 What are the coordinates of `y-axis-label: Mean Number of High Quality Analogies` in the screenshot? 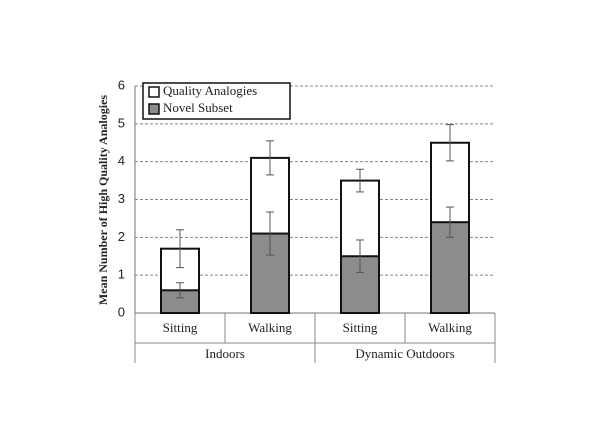 It's located at (103, 200).